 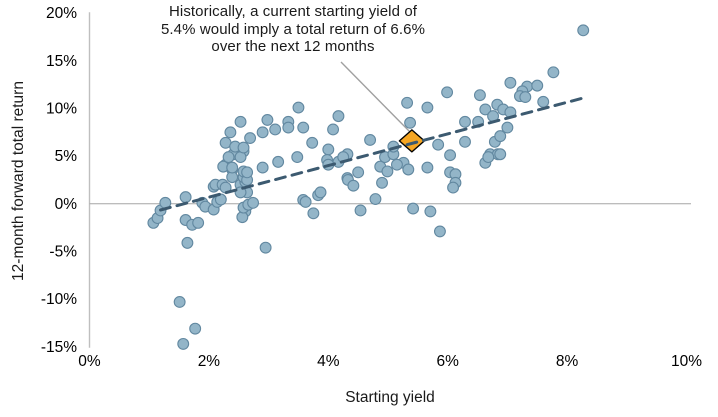 What do you see at coordinates (293, 46) in the screenshot?
I see `annotation-line-3: over the next 12 months` at bounding box center [293, 46].